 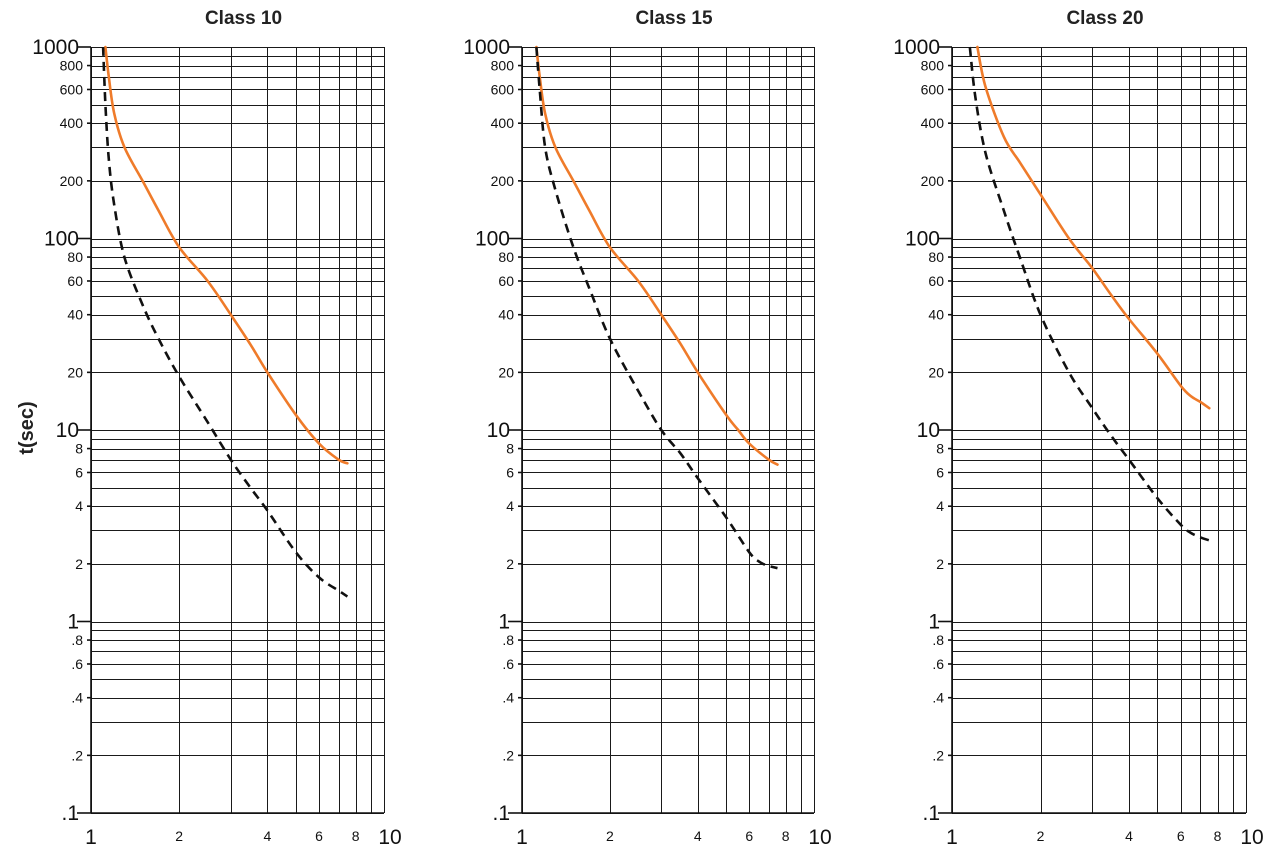 I want to click on chart-title: Class 10, so click(x=243, y=18).